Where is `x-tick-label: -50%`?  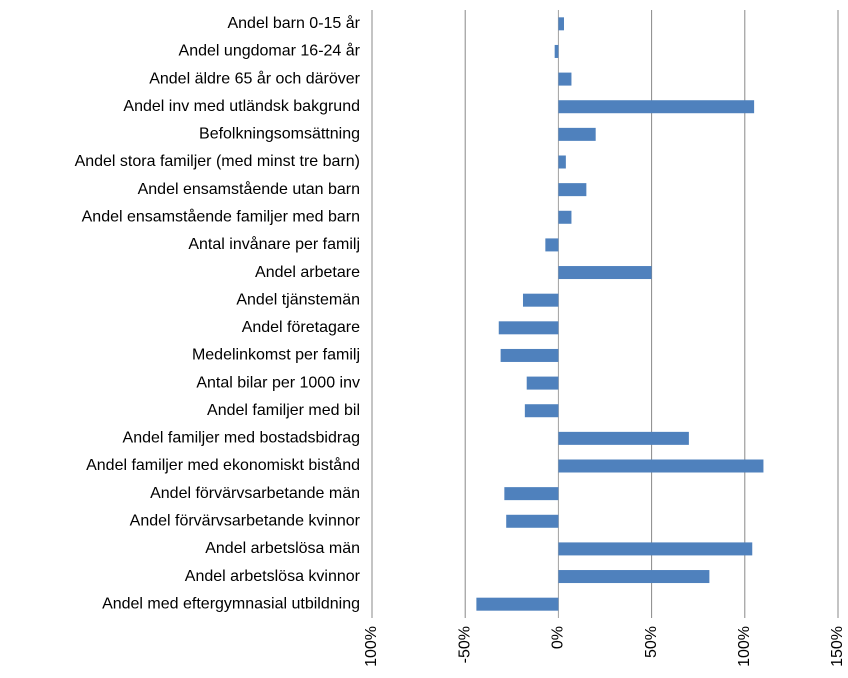 x-tick-label: -50% is located at coordinates (464, 644).